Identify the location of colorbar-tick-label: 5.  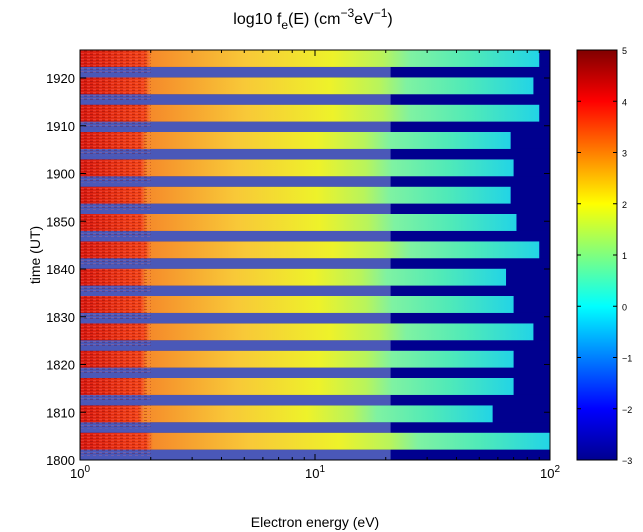
(624, 51).